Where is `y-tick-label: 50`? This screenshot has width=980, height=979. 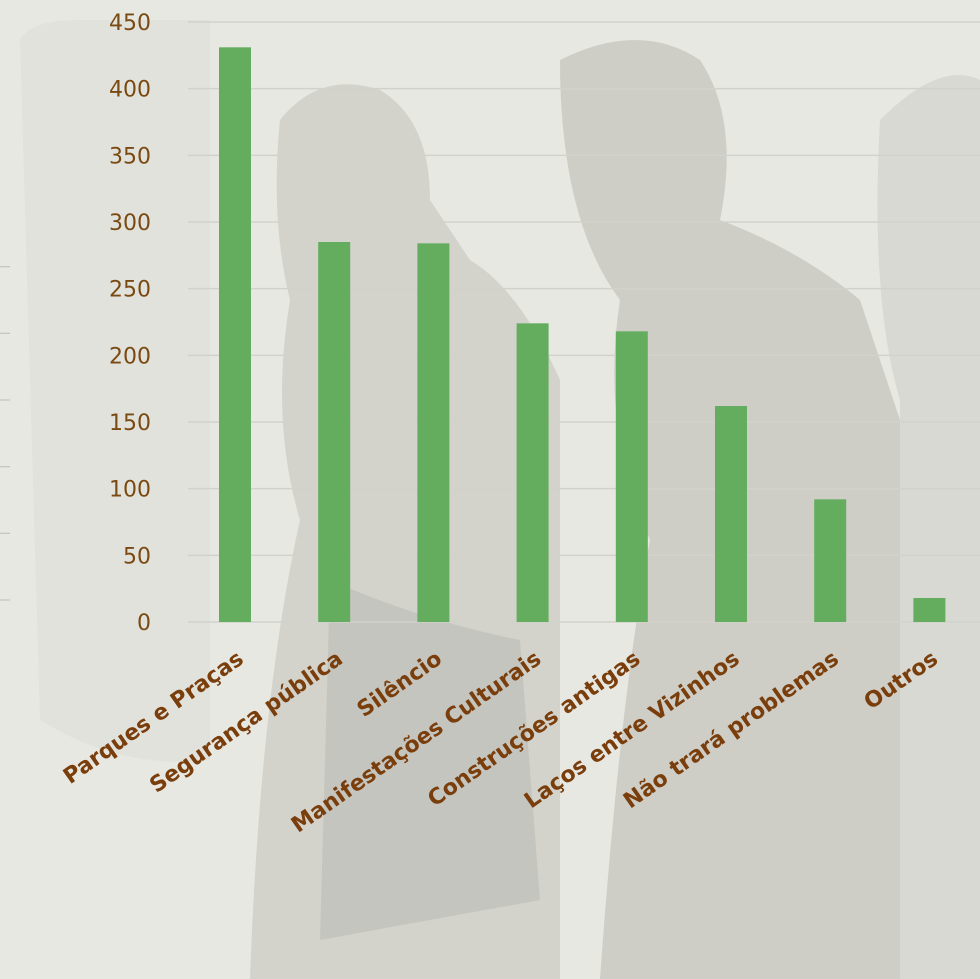 y-tick-label: 50 is located at coordinates (137, 556).